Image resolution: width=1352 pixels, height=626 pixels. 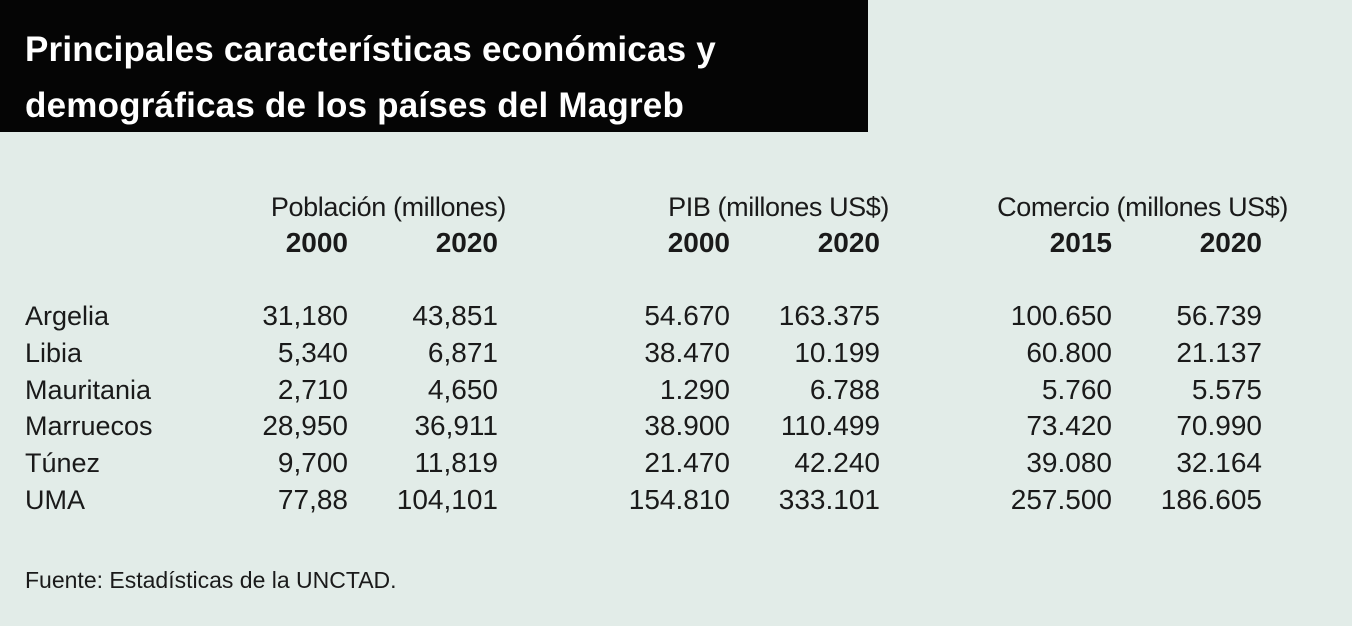 What do you see at coordinates (54, 352) in the screenshot?
I see `row-country: Libia` at bounding box center [54, 352].